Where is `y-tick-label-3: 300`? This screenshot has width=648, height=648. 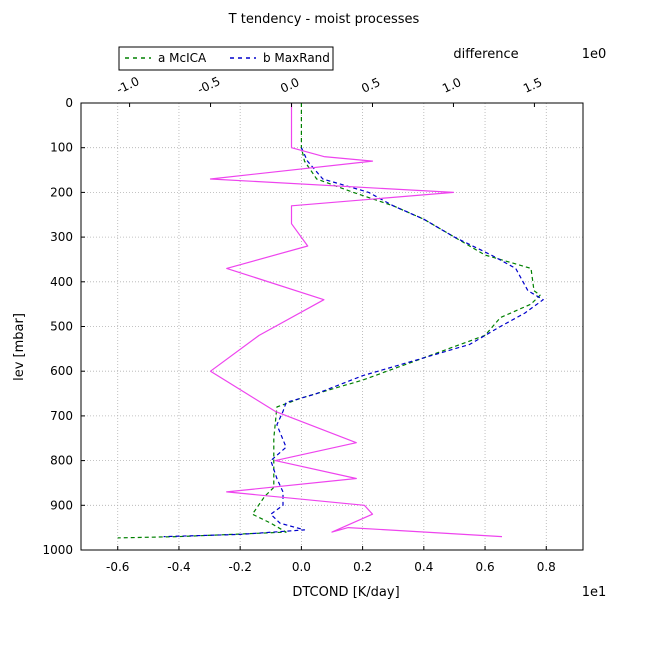 y-tick-label-3: 300 is located at coordinates (61, 237).